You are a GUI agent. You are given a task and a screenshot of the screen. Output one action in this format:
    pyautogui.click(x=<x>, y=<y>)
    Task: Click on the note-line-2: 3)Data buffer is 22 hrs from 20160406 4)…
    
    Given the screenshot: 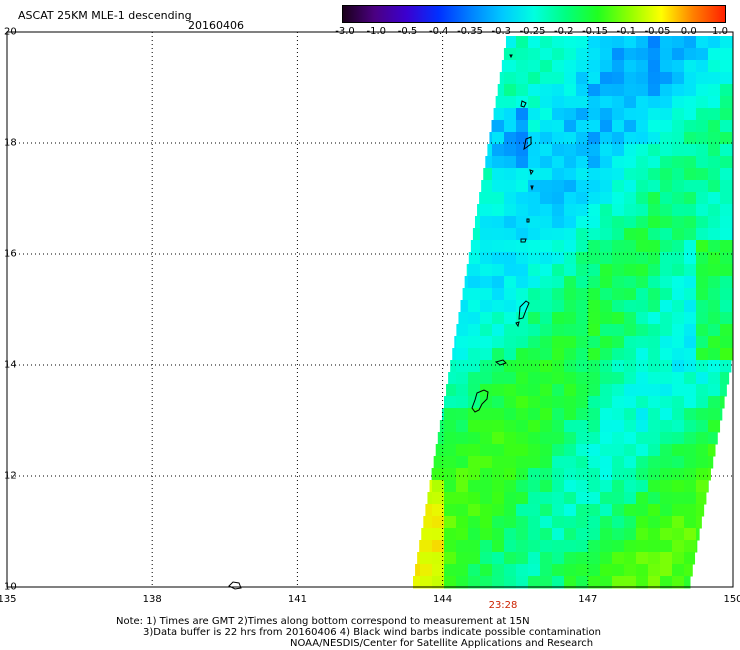 What is the action you would take?
    pyautogui.click(x=372, y=632)
    